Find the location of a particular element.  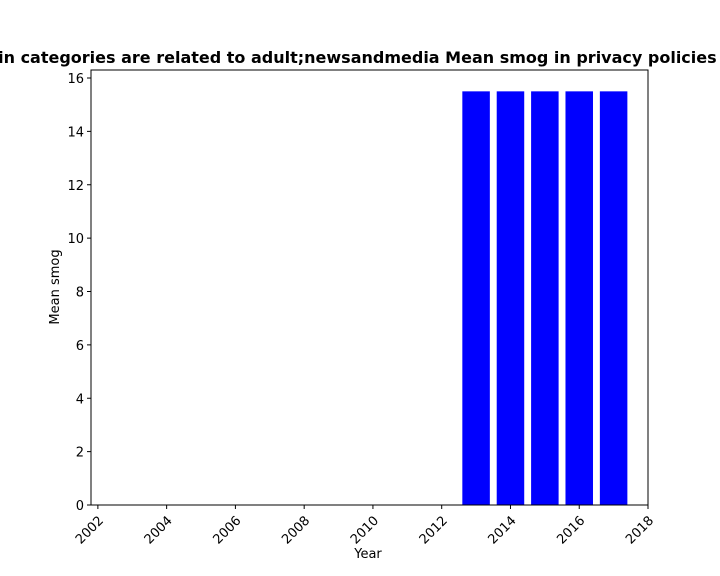

y-tick-label: 10 is located at coordinates (75, 239).